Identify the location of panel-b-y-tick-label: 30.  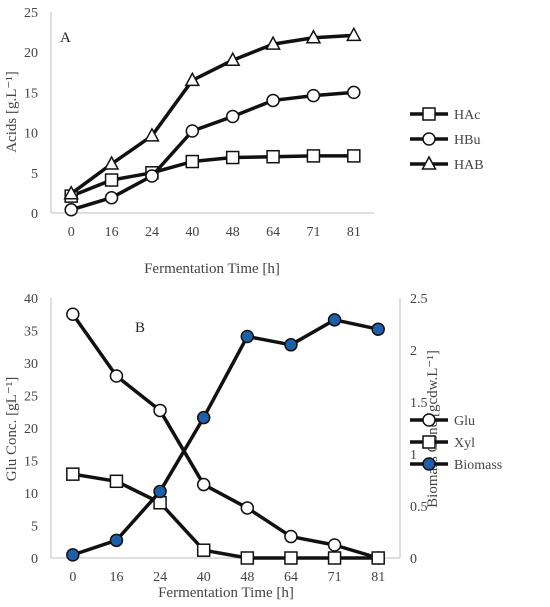
(31, 364).